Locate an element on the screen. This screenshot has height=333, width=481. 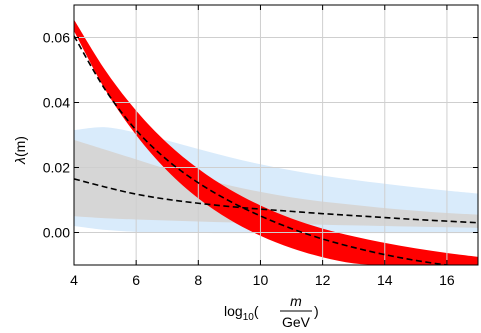
y-tick-label: 0.02 is located at coordinates (56, 168).